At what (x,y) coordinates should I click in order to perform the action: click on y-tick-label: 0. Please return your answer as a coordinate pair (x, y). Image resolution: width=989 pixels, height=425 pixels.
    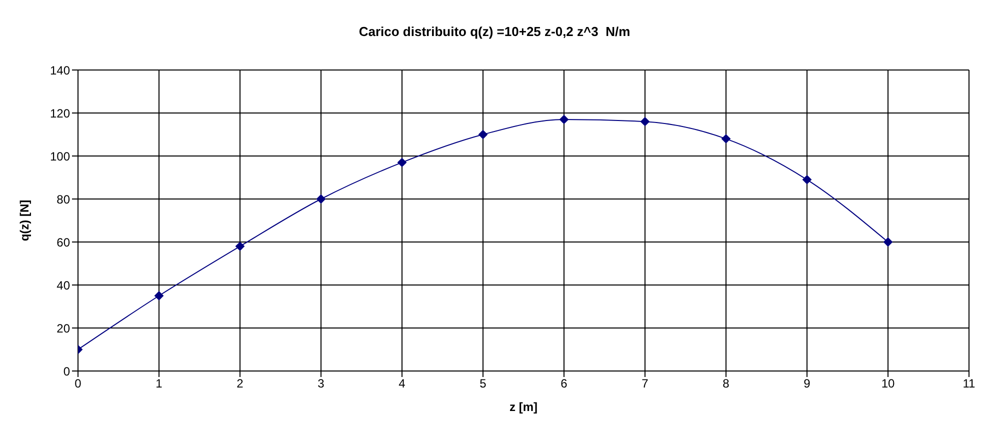
    Looking at the image, I should click on (66, 371).